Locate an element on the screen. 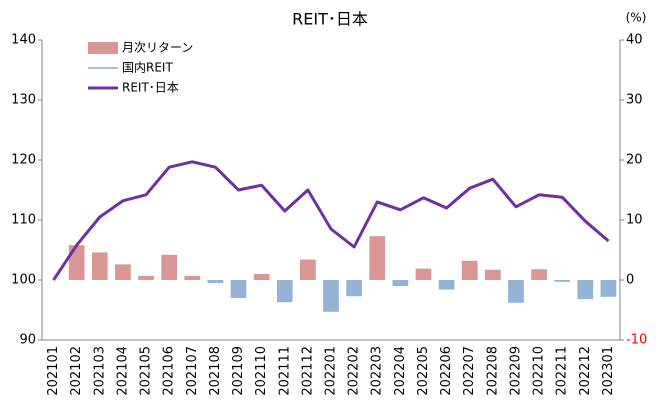  chart-title: REIT･日本 is located at coordinates (330, 19).